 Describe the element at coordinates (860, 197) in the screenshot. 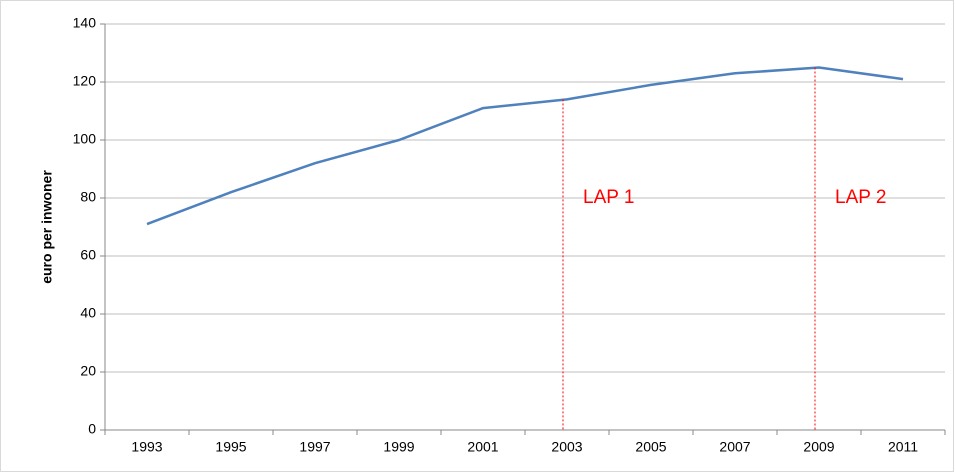

I see `annotation: LAP 2` at that location.